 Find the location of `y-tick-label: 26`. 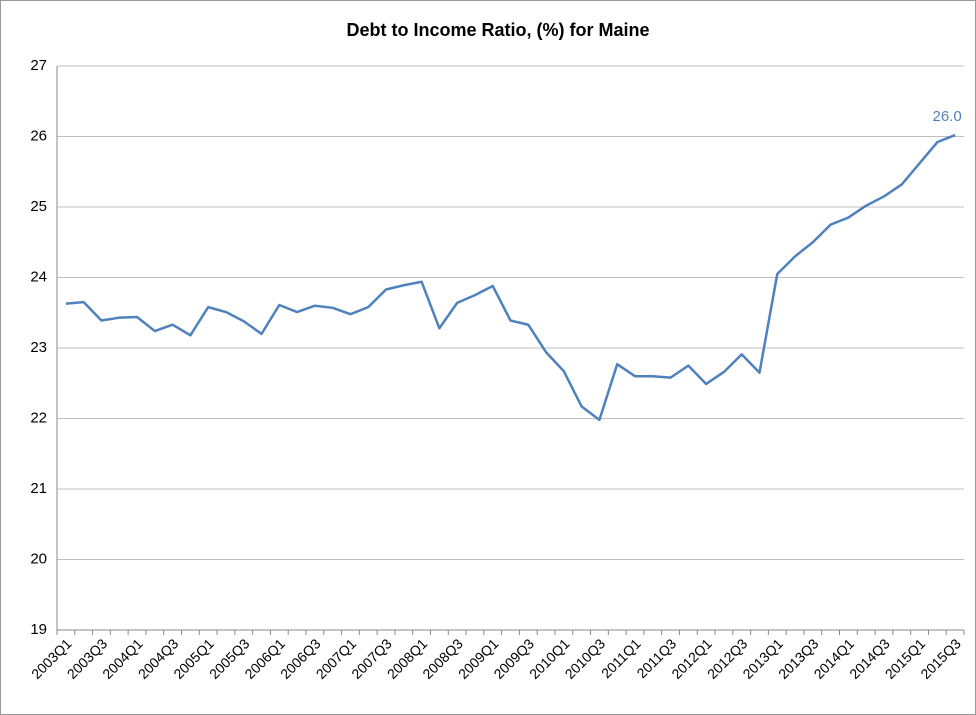

y-tick-label: 26 is located at coordinates (38, 135).